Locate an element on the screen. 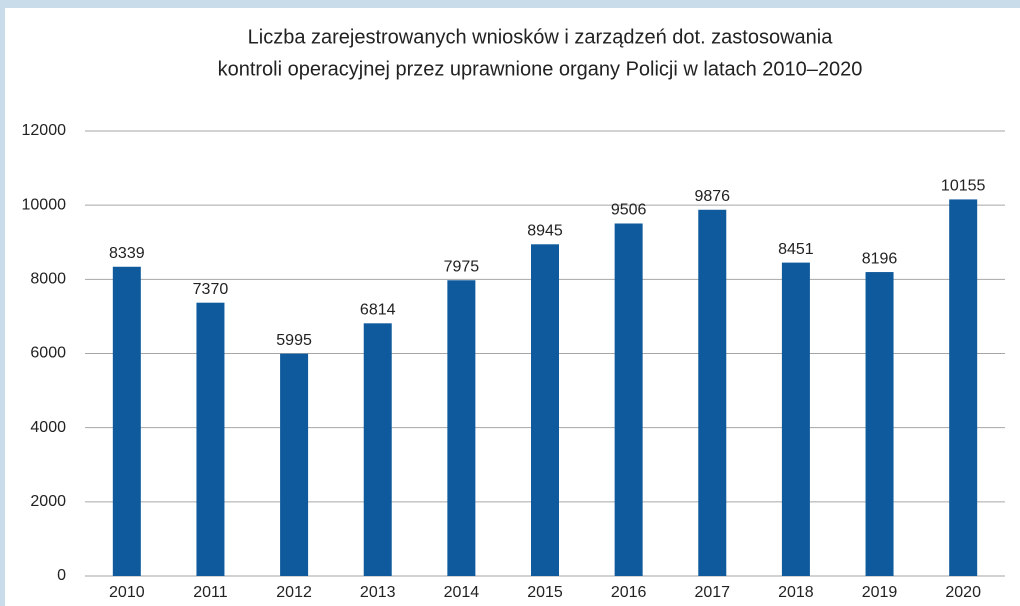  data-label: 9876 is located at coordinates (712, 196).